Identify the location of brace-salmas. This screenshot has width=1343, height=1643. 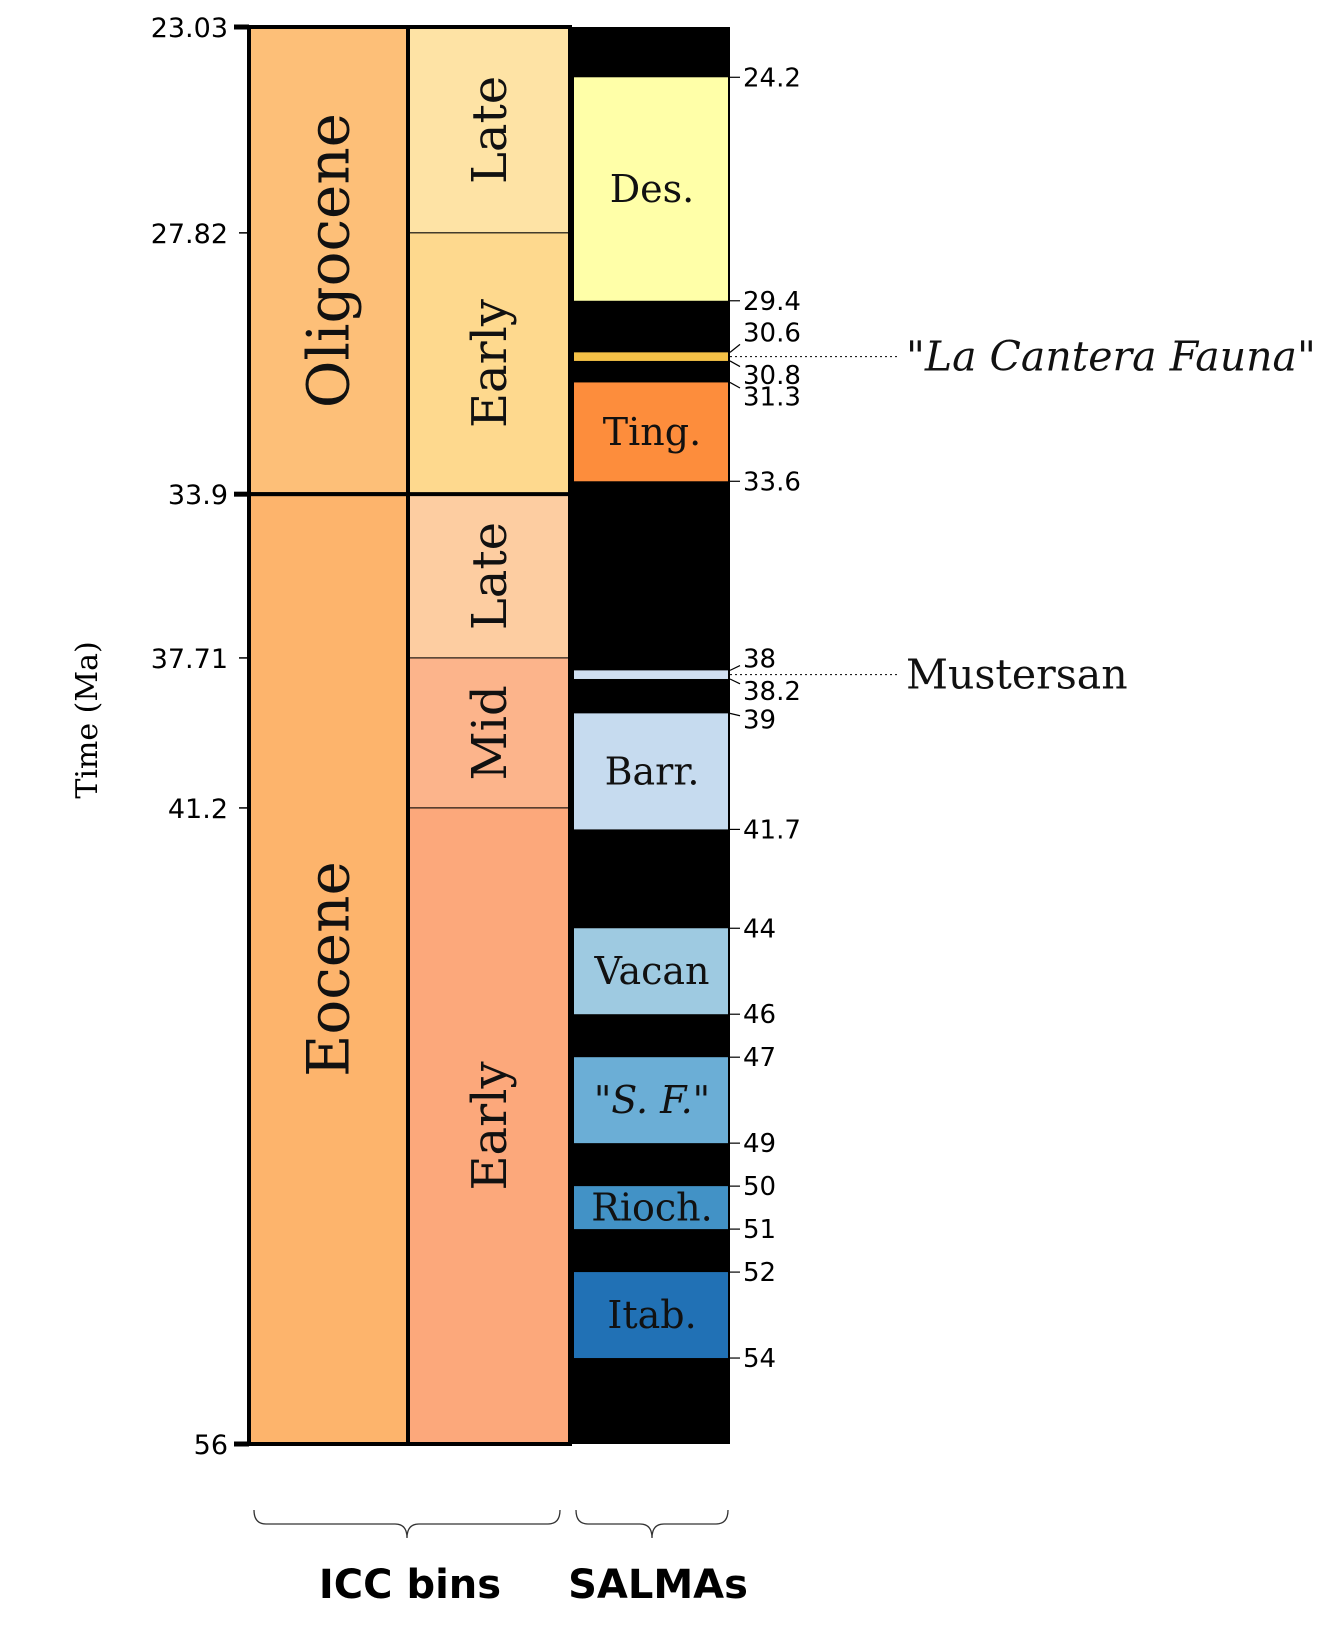
(652, 1524).